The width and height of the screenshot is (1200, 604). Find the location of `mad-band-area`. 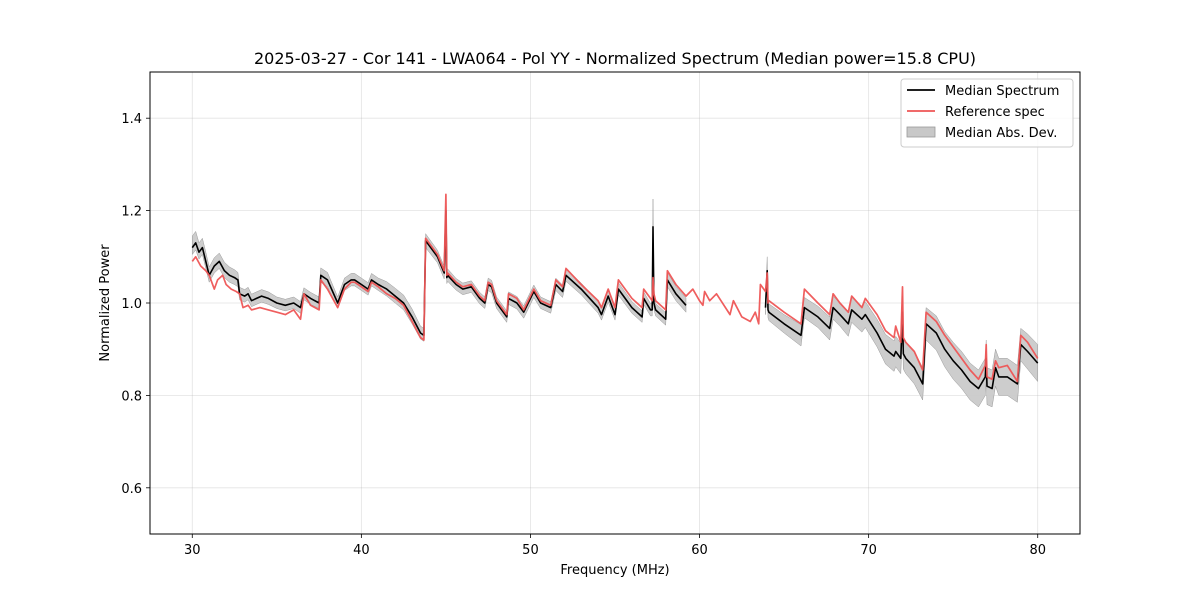

mad-band-area is located at coordinates (439, 270).